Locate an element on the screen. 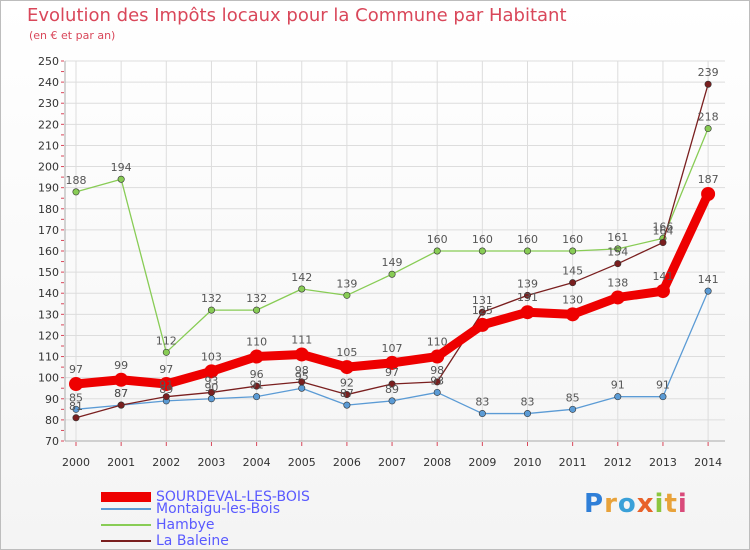  x-tick-label: 2010 is located at coordinates (528, 462).